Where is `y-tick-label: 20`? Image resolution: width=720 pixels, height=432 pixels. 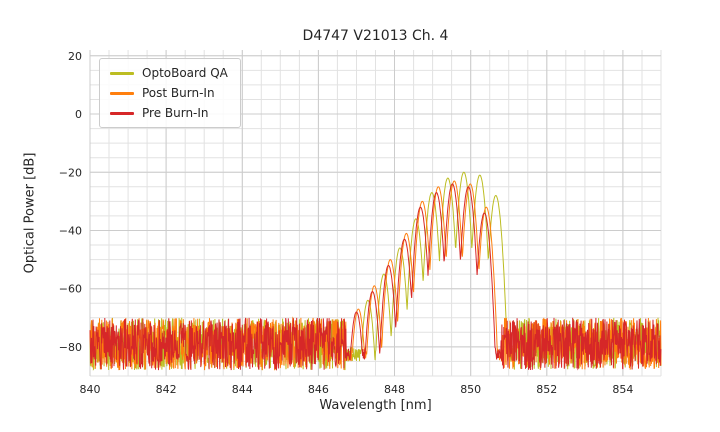 y-tick-label: 20 is located at coordinates (75, 56).